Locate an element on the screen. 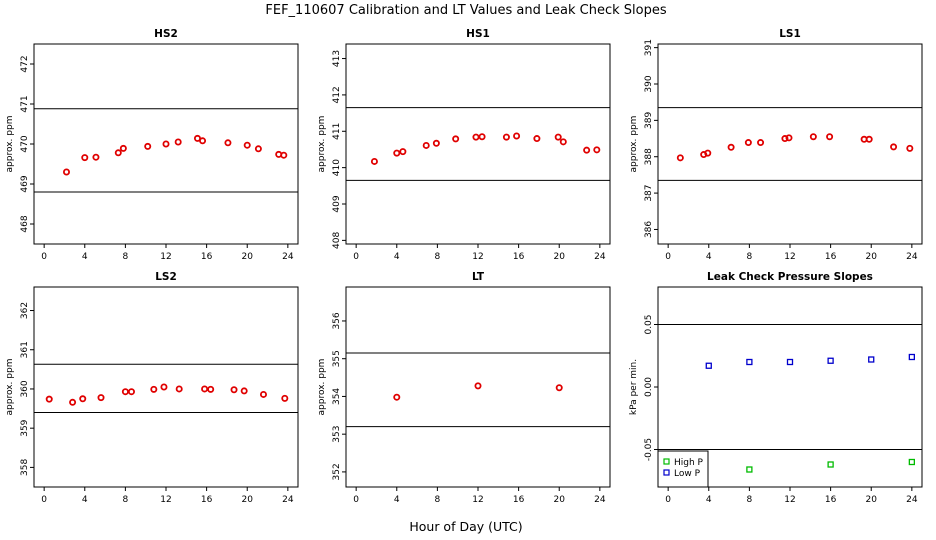  y-tick-label: 361 is located at coordinates (25, 349).